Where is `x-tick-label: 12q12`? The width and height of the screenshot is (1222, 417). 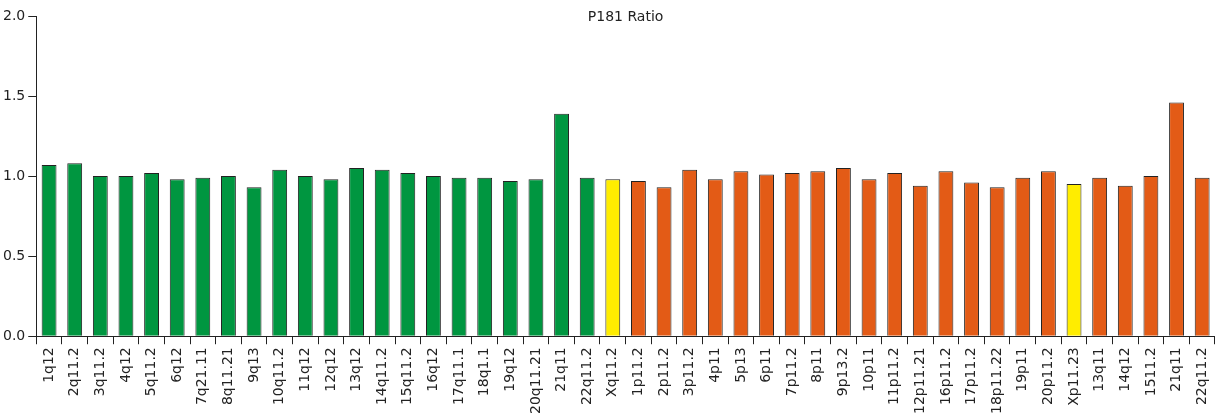
x-tick-label: 12q12 is located at coordinates (329, 369).